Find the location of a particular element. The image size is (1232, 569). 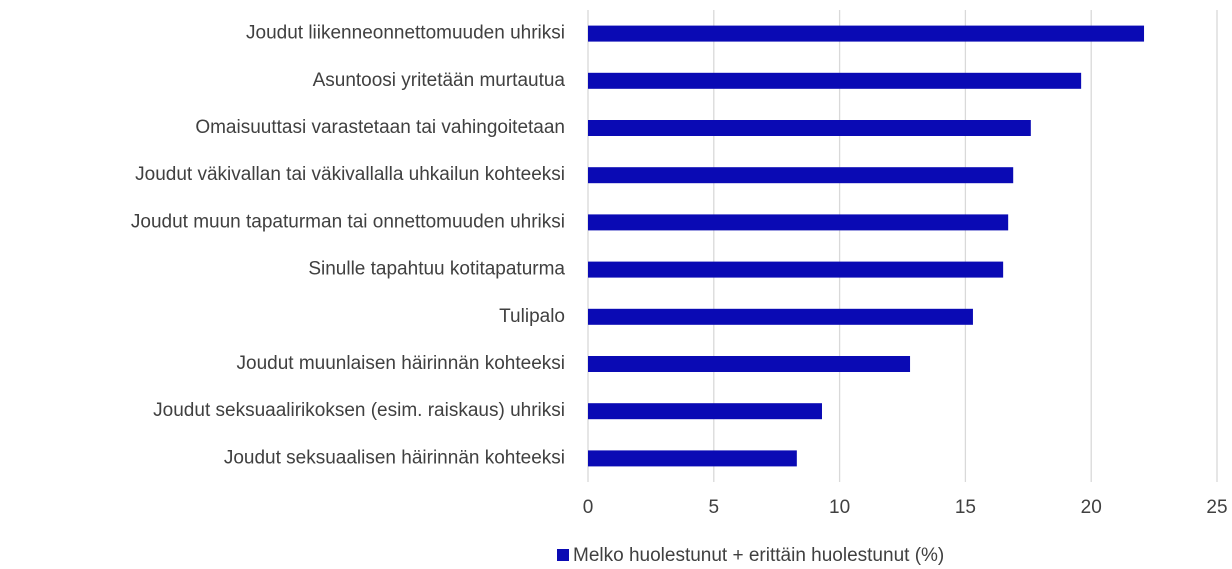

y-tick-label: Asuntoosi yritetään murtautua is located at coordinates (439, 80).